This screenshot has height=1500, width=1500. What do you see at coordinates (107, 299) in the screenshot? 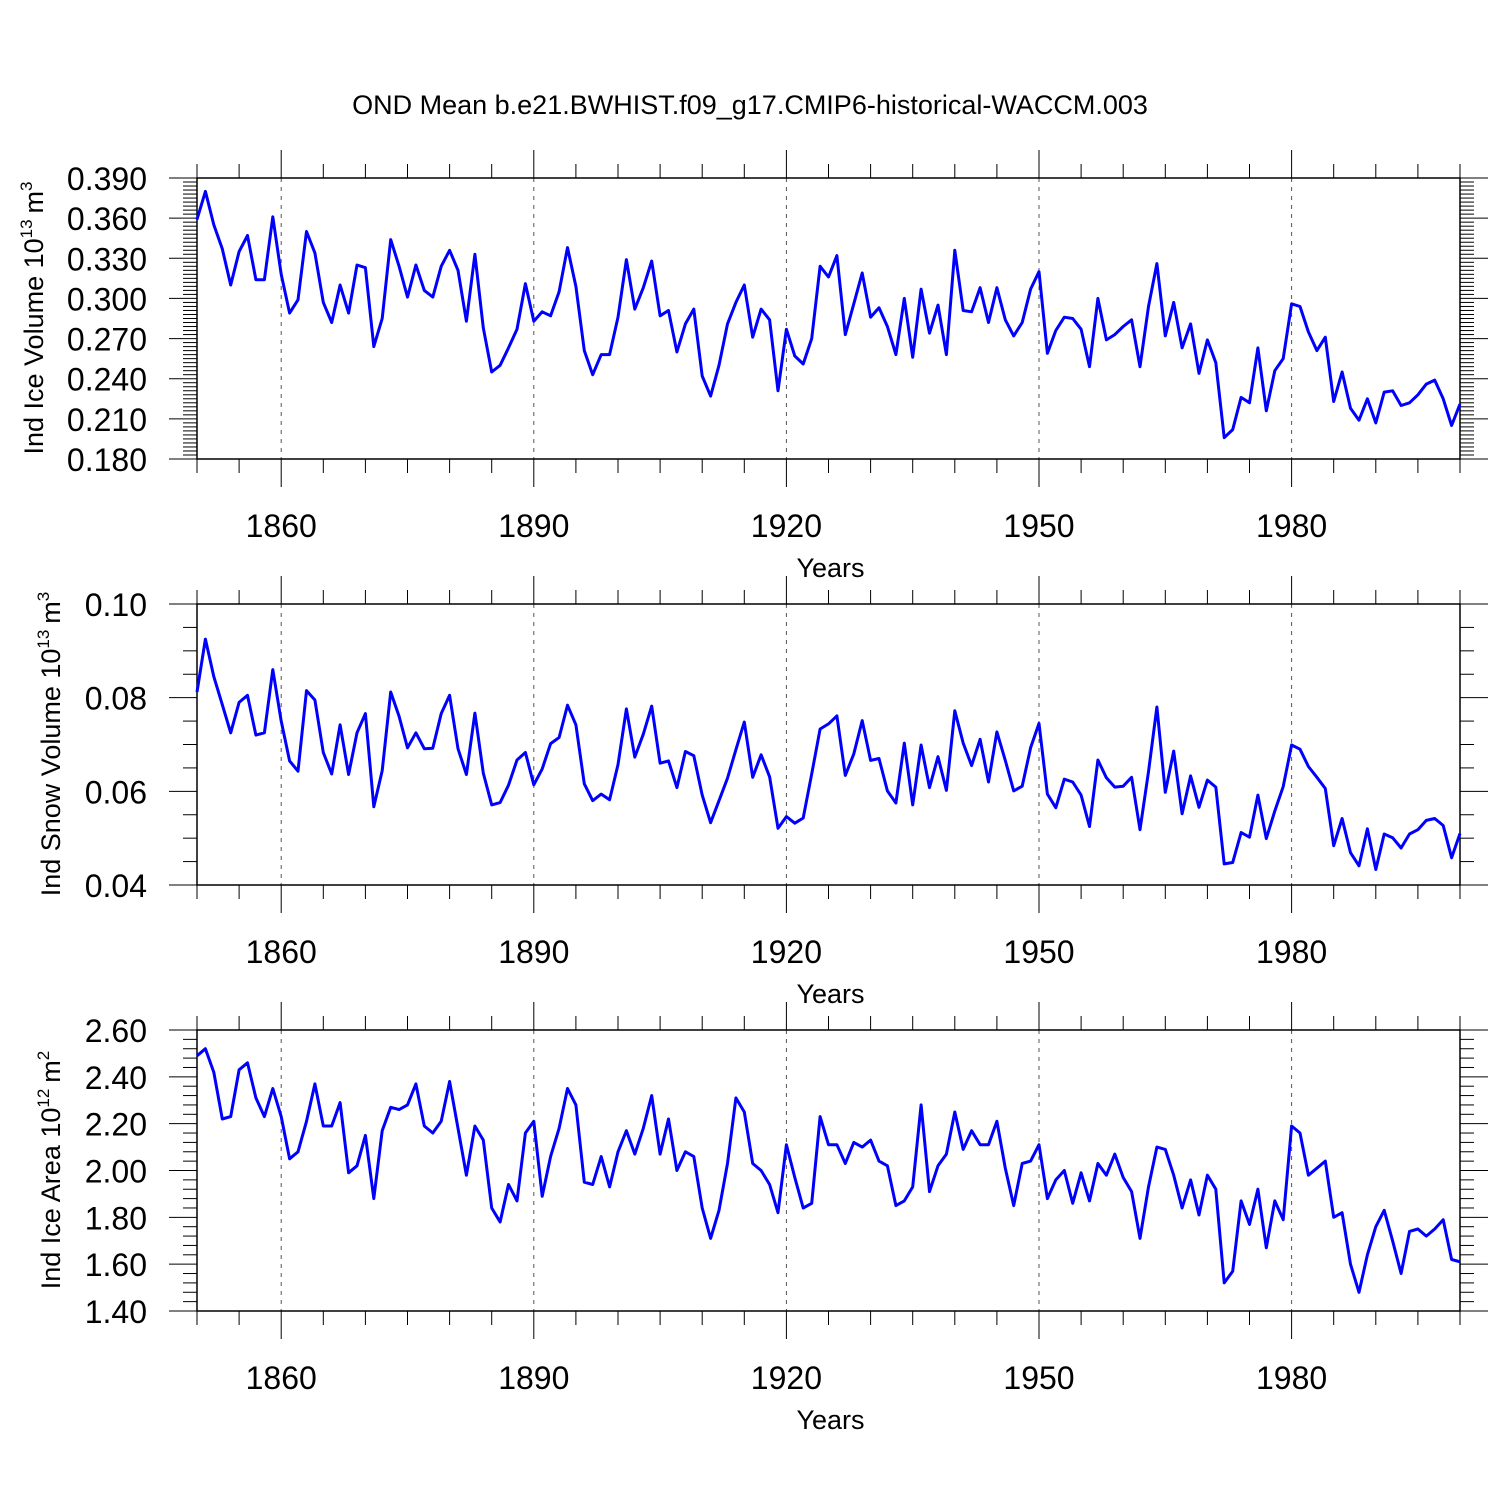
I see `y-tick-label-0.300: 0.300` at bounding box center [107, 299].